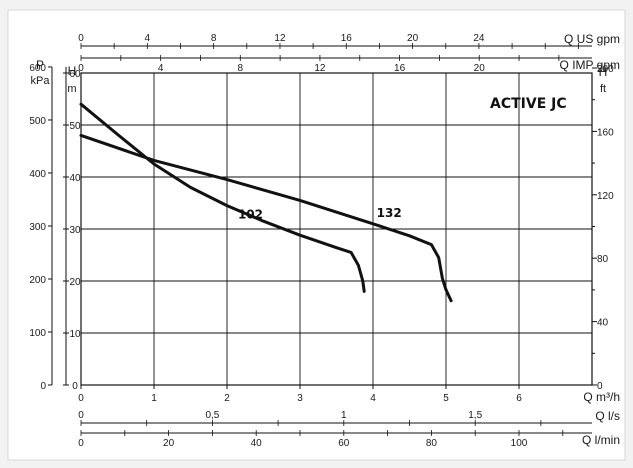 Image resolution: width=633 pixels, height=468 pixels. I want to click on secondary-axis-tick-label: 1, so click(344, 415).